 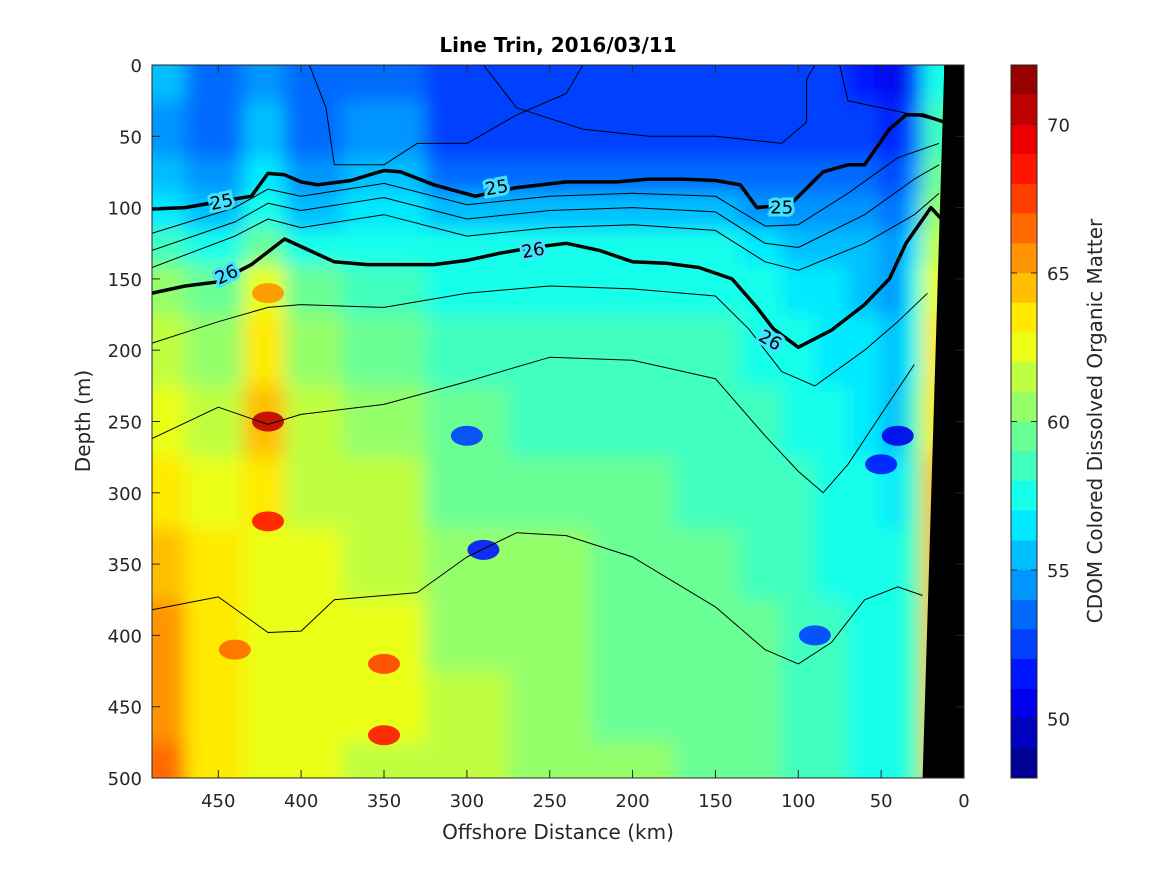 What do you see at coordinates (533, 251) in the screenshot?
I see `contour-label: 26` at bounding box center [533, 251].